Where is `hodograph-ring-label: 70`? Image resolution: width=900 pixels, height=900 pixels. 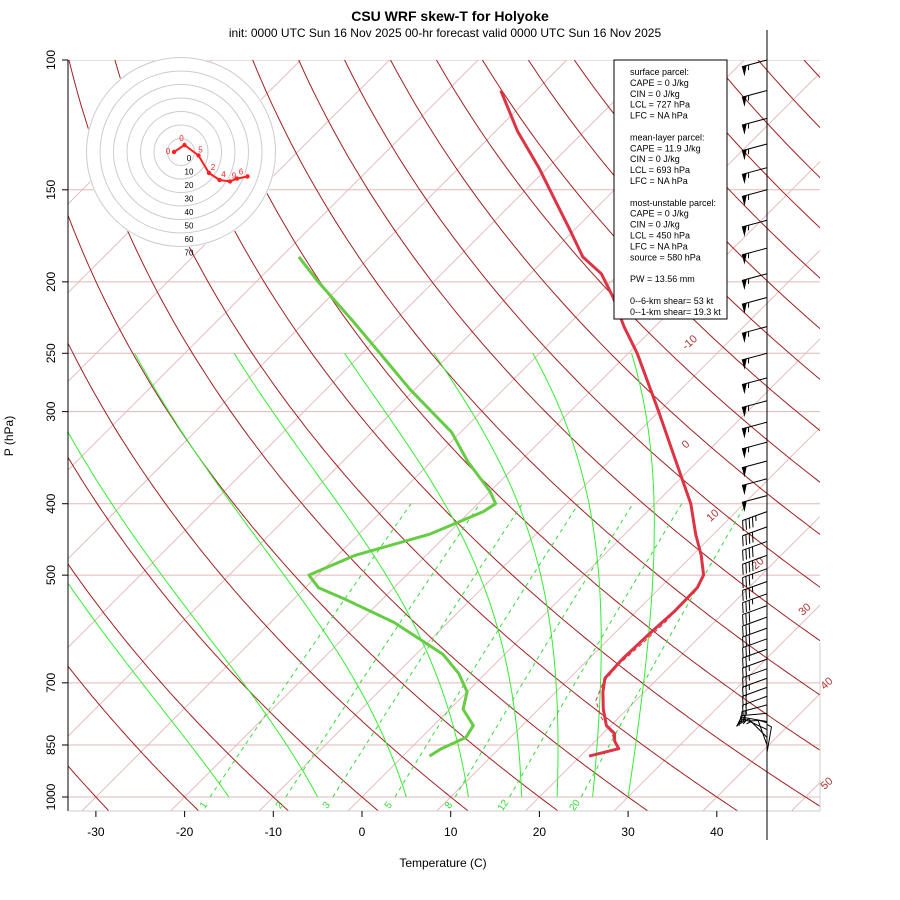
hodograph-ring-label: 70 is located at coordinates (189, 253).